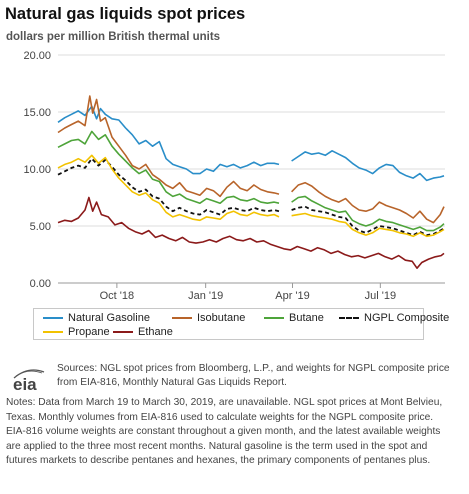 Image resolution: width=469 pixels, height=494 pixels. Describe the element at coordinates (251, 143) in the screenshot. I see `series-line-natural-gasoline` at that location.